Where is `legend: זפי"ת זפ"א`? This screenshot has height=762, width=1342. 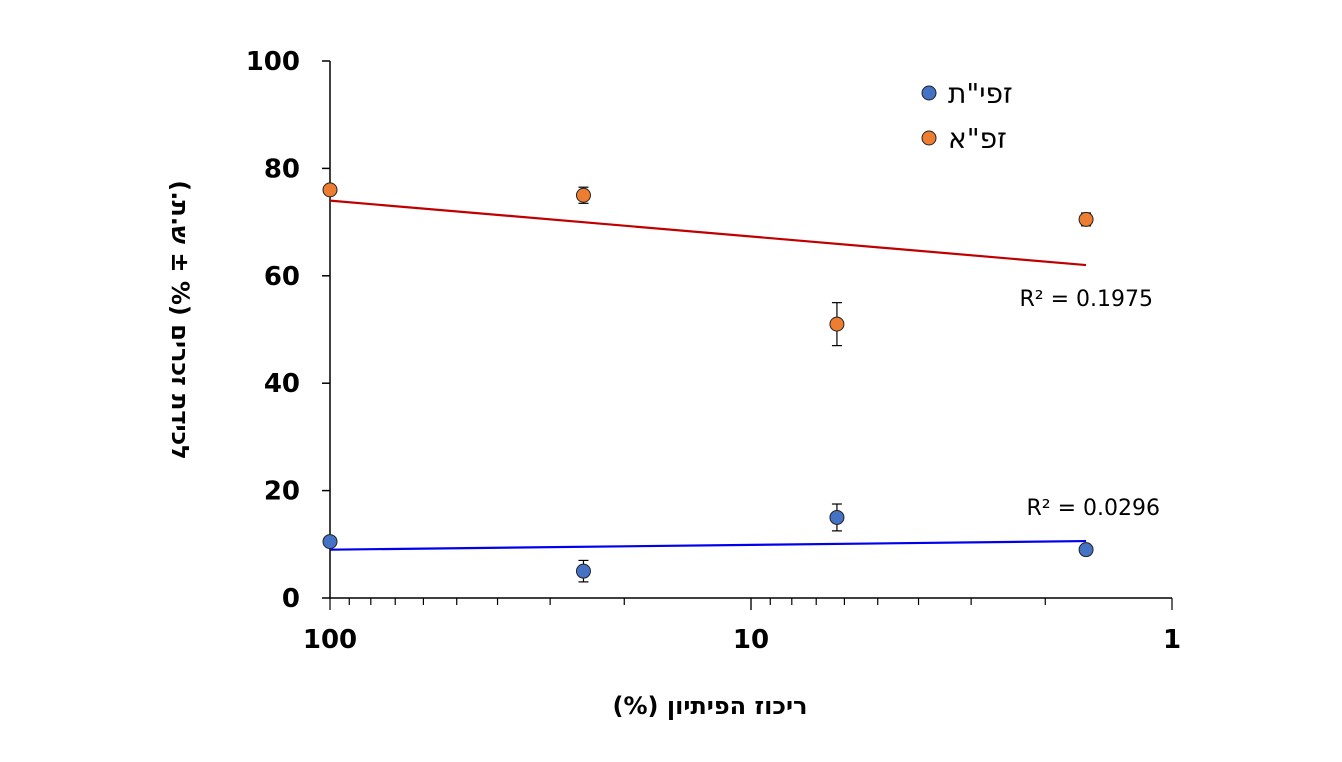 legend: זפי"ת זפ"א is located at coordinates (967, 116).